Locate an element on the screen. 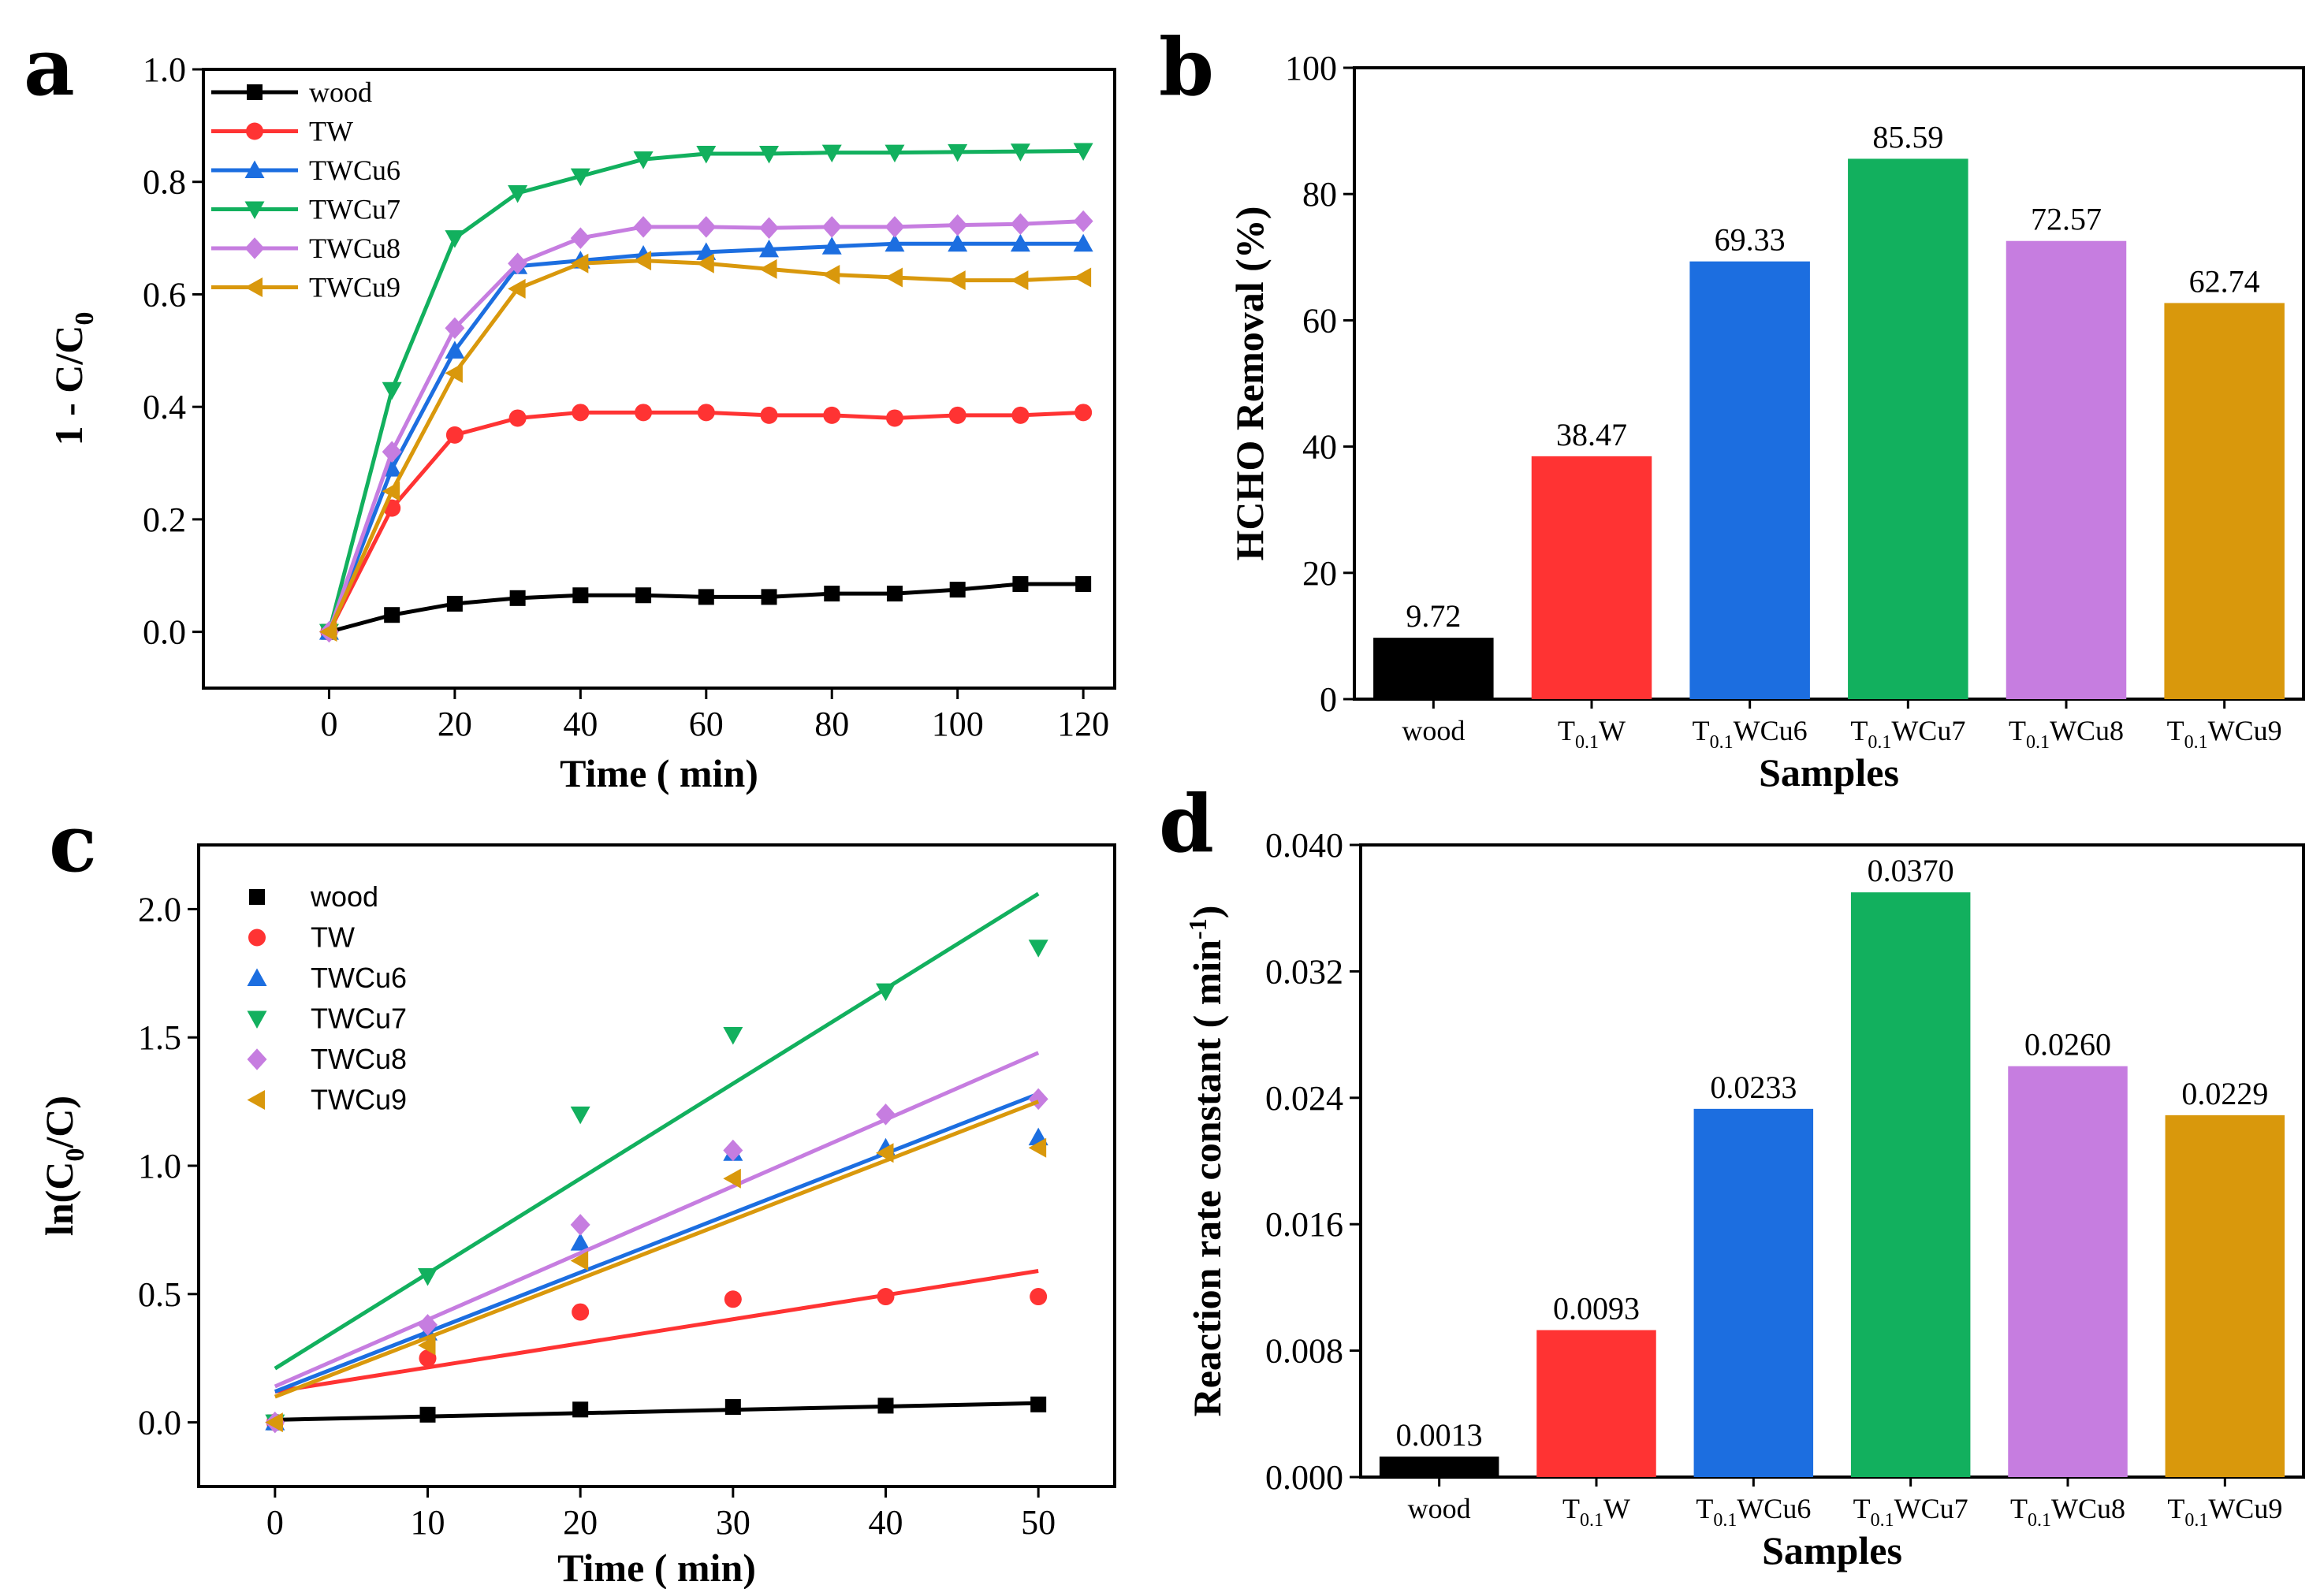 The height and width of the screenshot is (1589, 2324). panel-d-y-tick-label: 0.032 is located at coordinates (1304, 971).